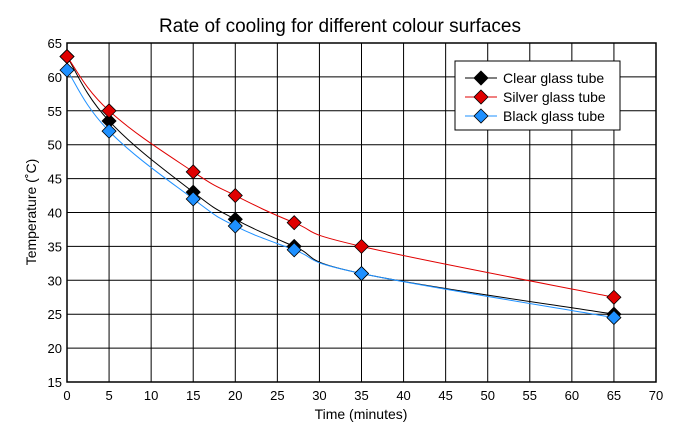  I want to click on y-tick-label: 60, so click(55, 77).